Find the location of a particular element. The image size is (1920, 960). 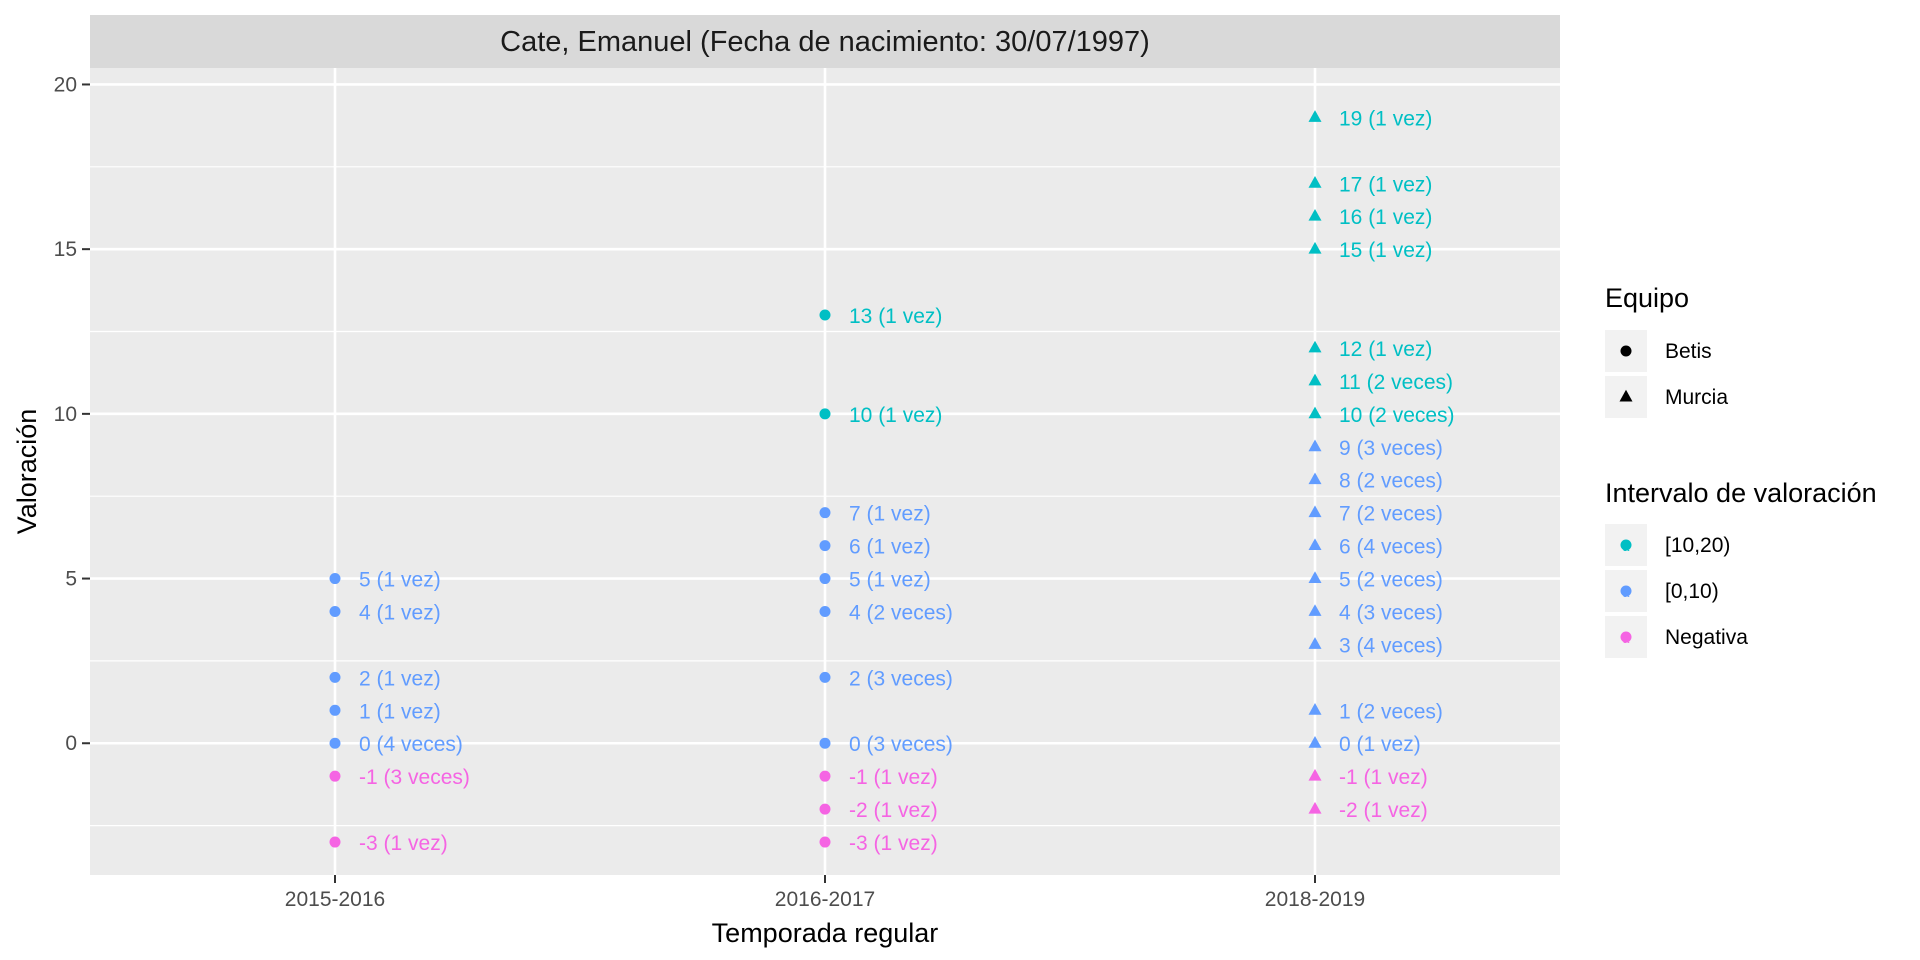

y-tick-label: 0 is located at coordinates (71, 743).